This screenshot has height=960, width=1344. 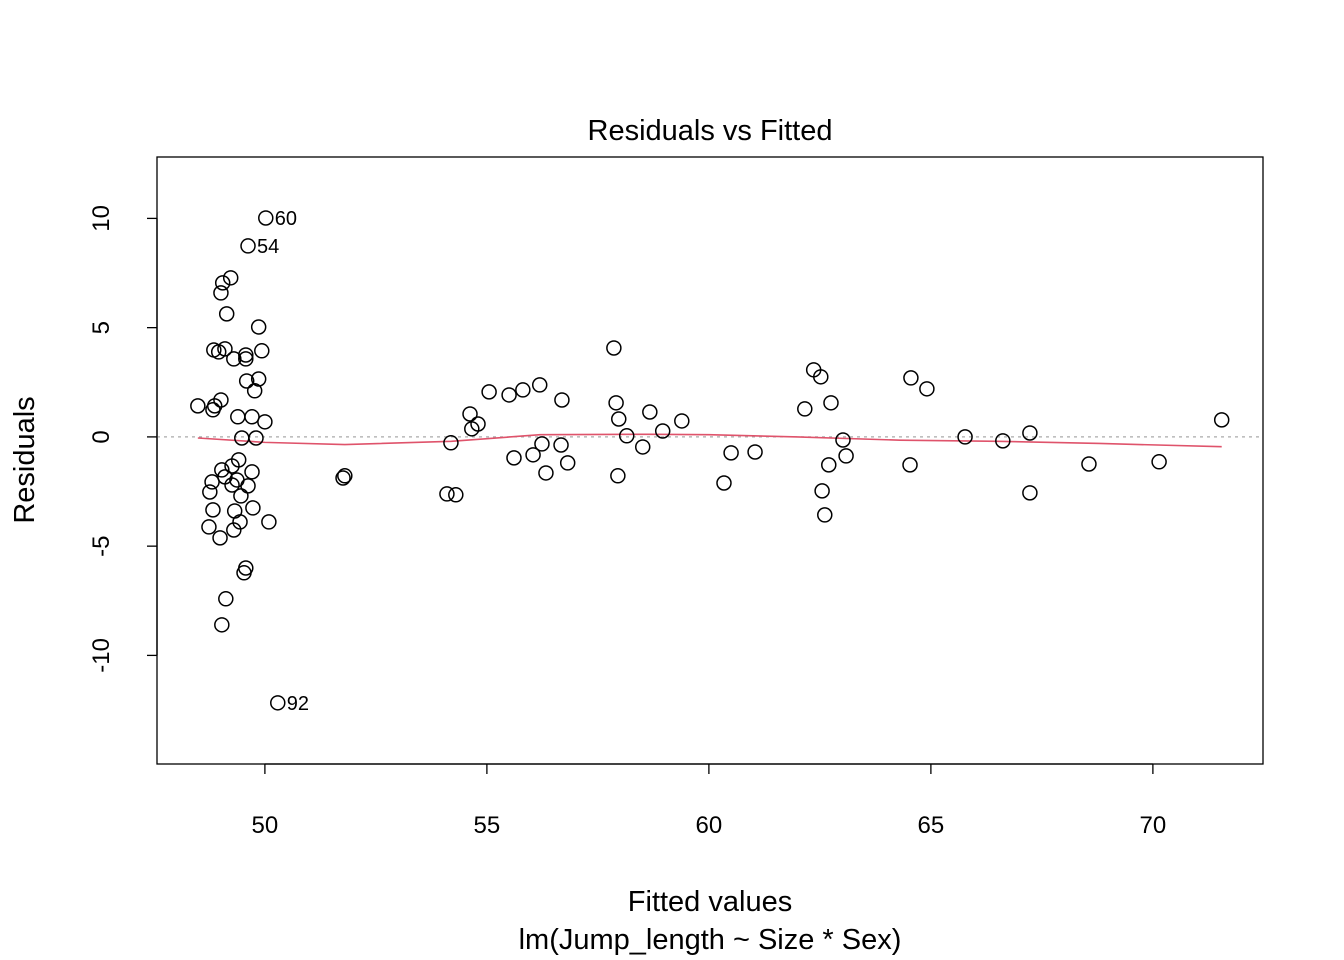 What do you see at coordinates (1153, 825) in the screenshot?
I see `x-tick-label: 70` at bounding box center [1153, 825].